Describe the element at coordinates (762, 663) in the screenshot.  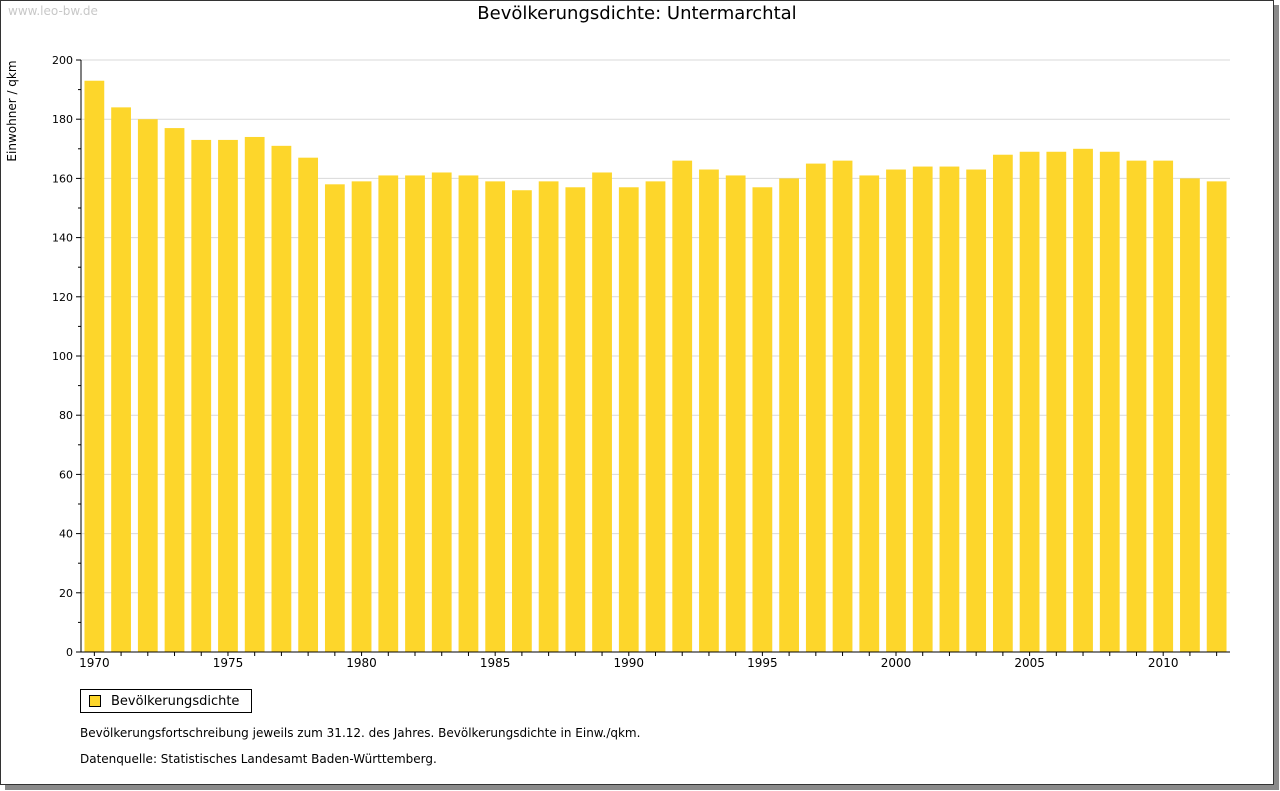
I see `x-tick-label: 1995` at that location.